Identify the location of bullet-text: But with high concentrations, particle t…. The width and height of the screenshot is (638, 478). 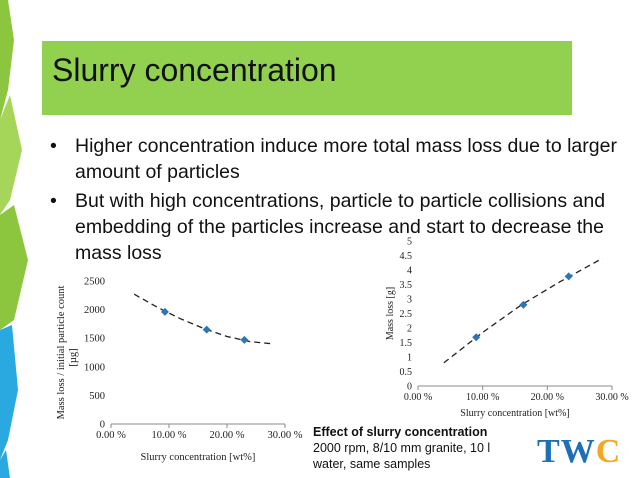
(340, 227).